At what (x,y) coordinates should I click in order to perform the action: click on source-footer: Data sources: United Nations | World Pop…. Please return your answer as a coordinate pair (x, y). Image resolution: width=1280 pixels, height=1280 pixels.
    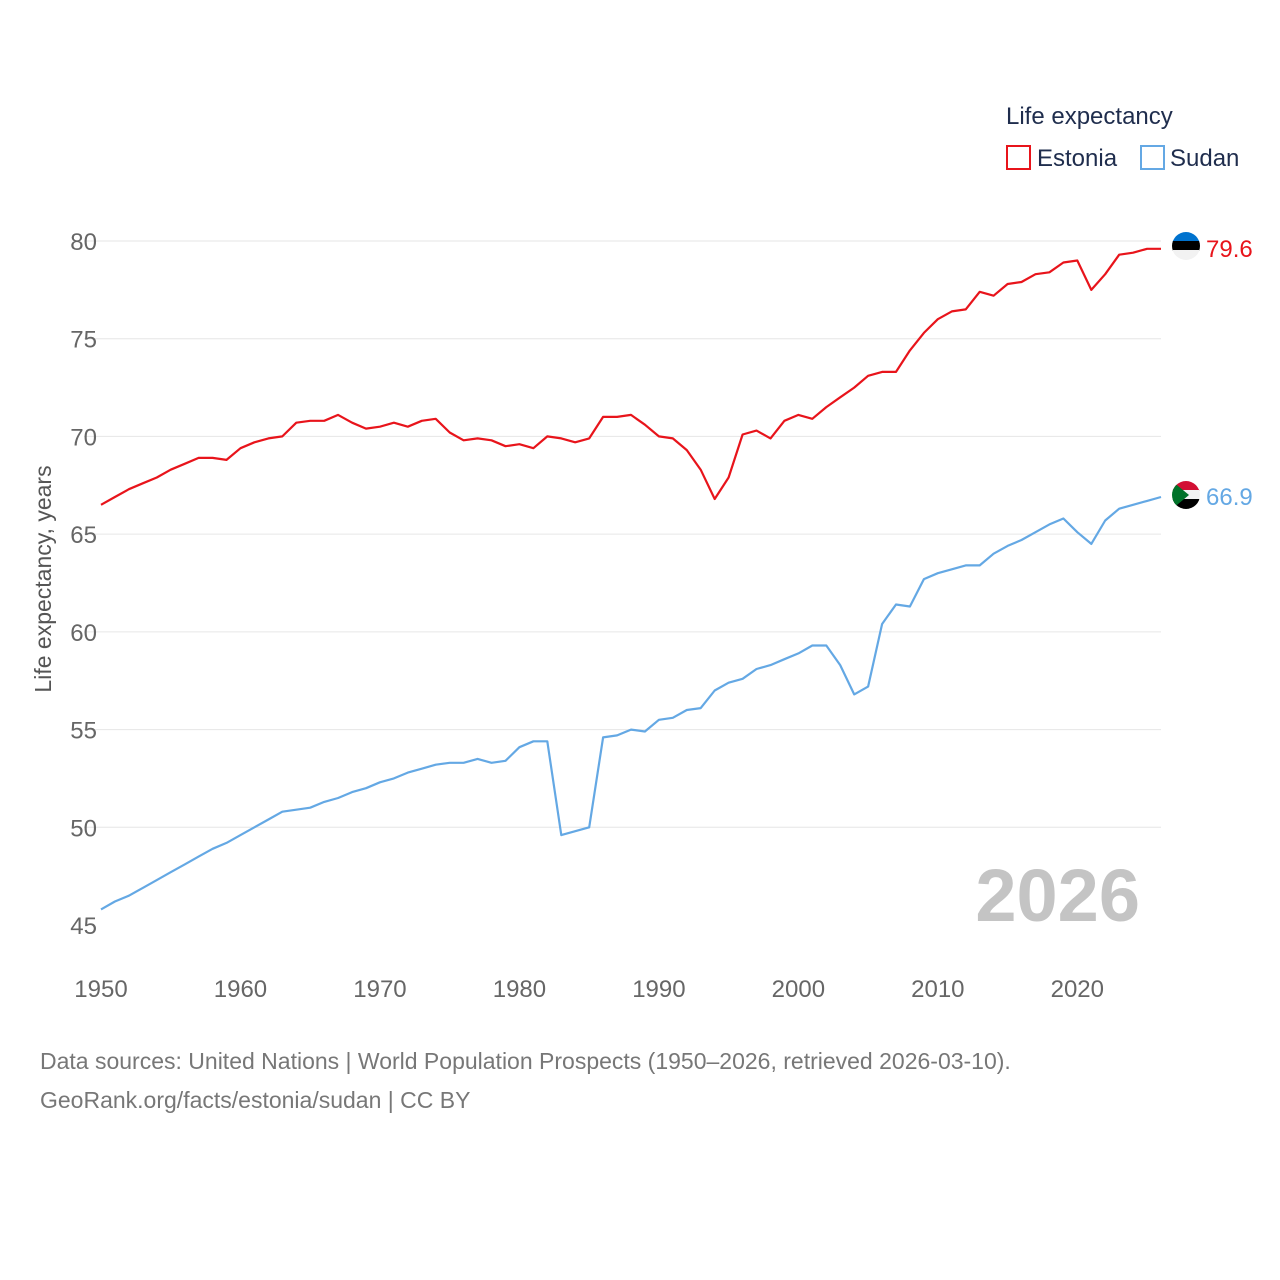
    Looking at the image, I should click on (650, 1081).